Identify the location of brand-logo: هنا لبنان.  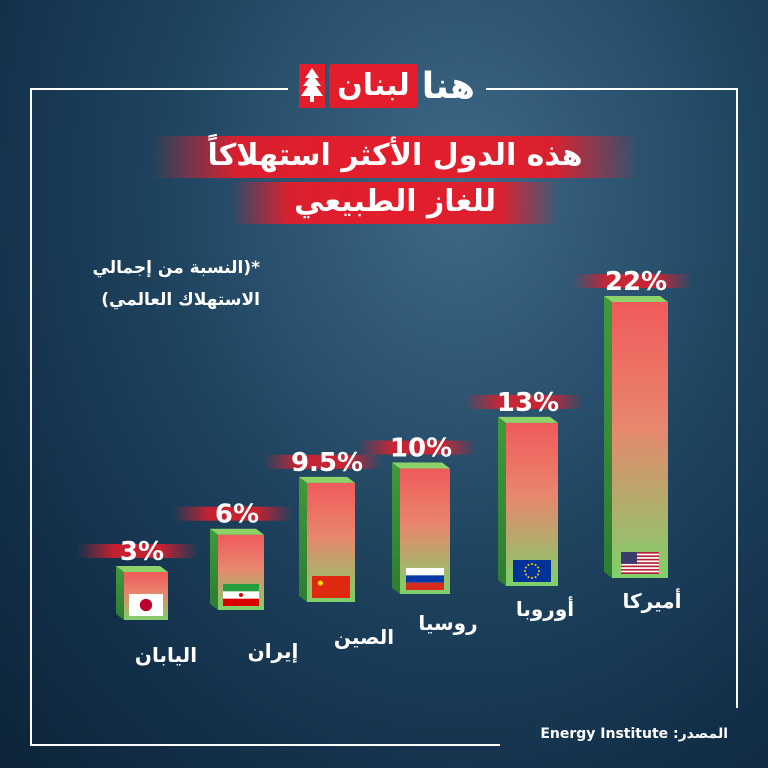
(387, 86).